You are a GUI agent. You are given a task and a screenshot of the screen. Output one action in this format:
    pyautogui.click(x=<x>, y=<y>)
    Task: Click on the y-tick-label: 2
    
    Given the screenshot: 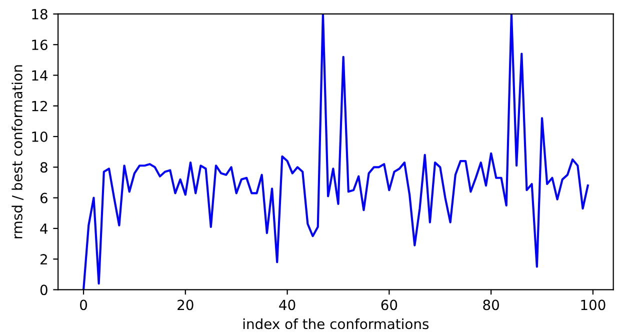 What is the action you would take?
    pyautogui.click(x=43, y=259)
    